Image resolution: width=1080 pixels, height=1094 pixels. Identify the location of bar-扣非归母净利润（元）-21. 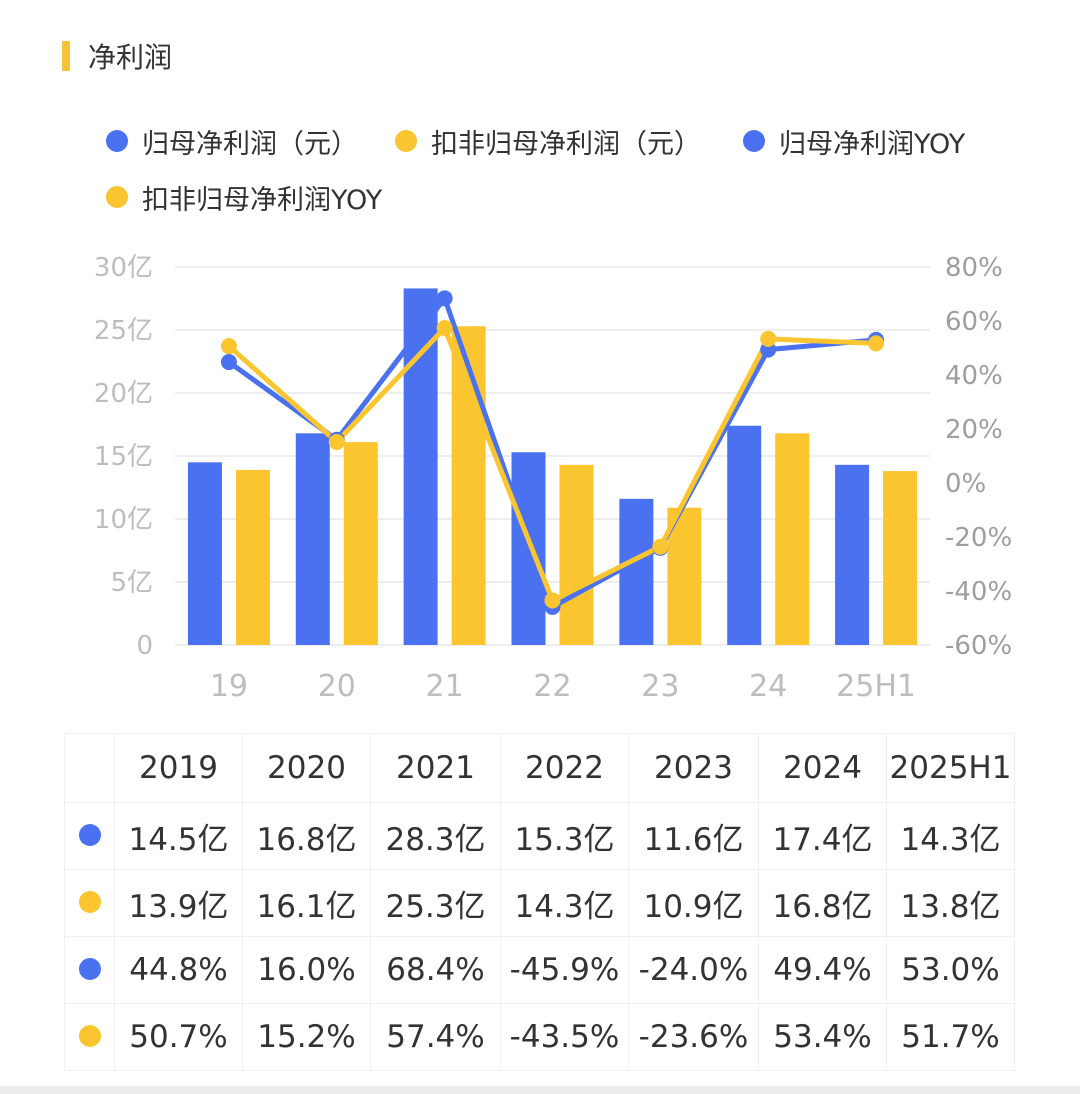
(468, 485).